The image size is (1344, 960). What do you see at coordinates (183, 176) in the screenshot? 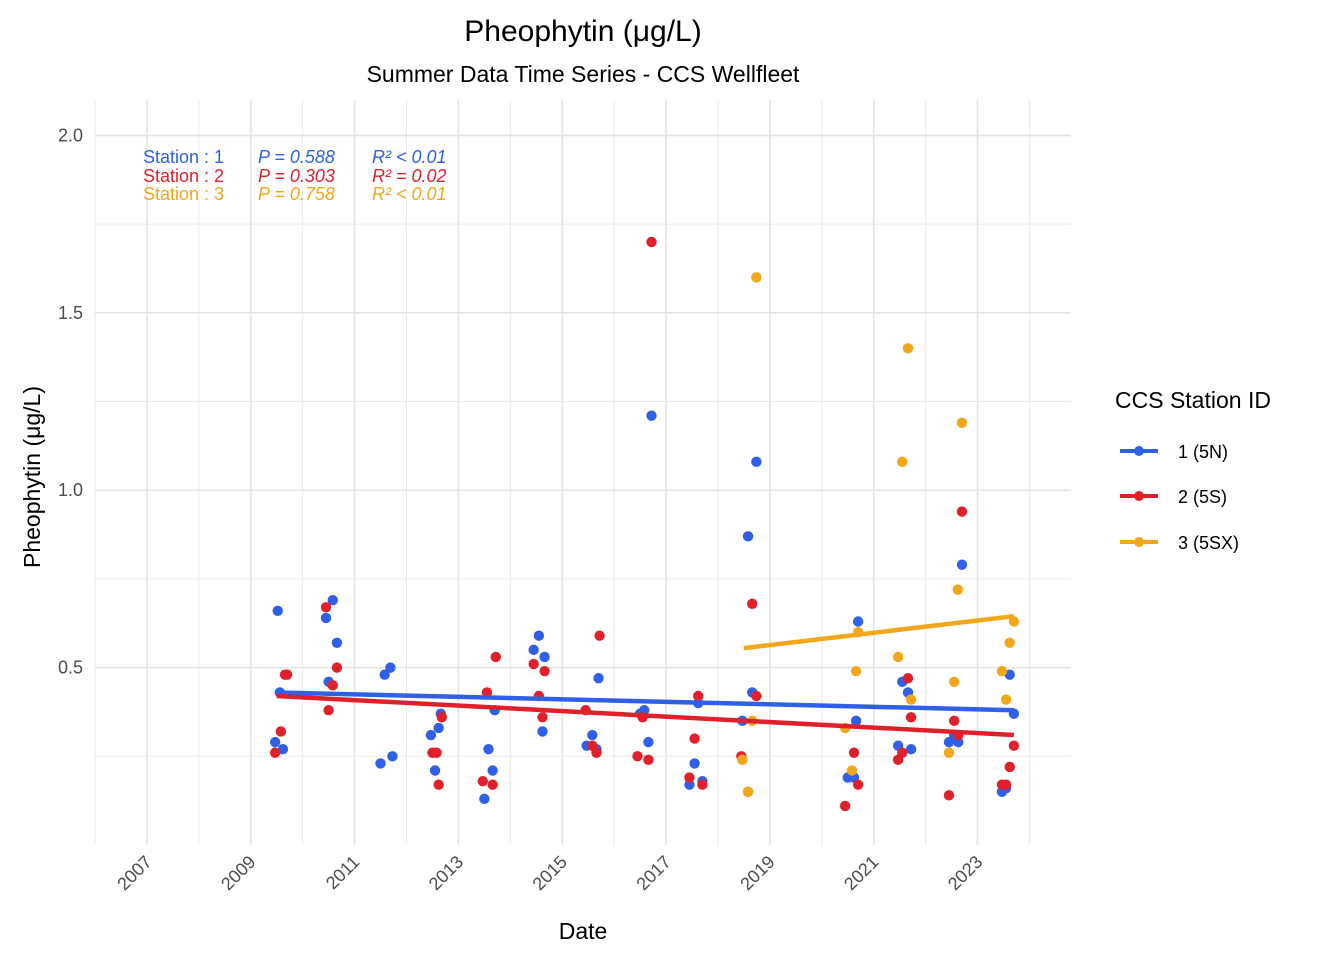
I see `stat-station-2: Station : 2` at bounding box center [183, 176].